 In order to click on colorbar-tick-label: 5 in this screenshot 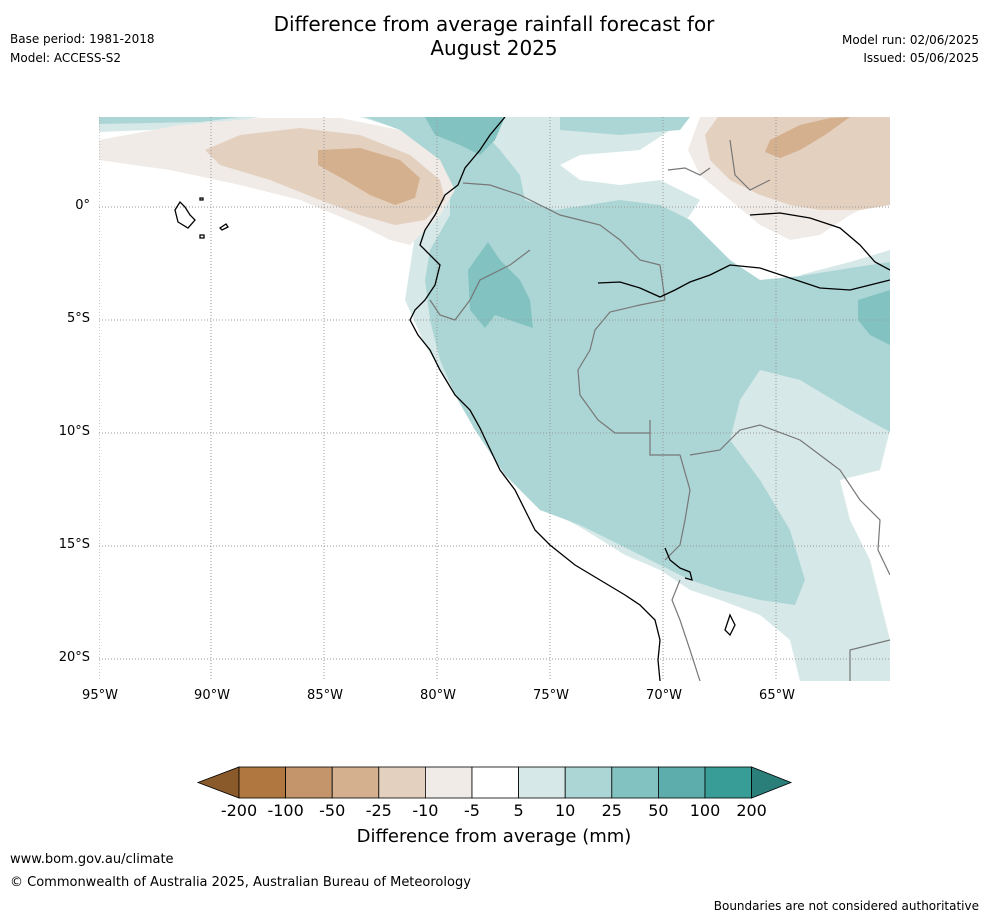, I will do `click(518, 810)`.